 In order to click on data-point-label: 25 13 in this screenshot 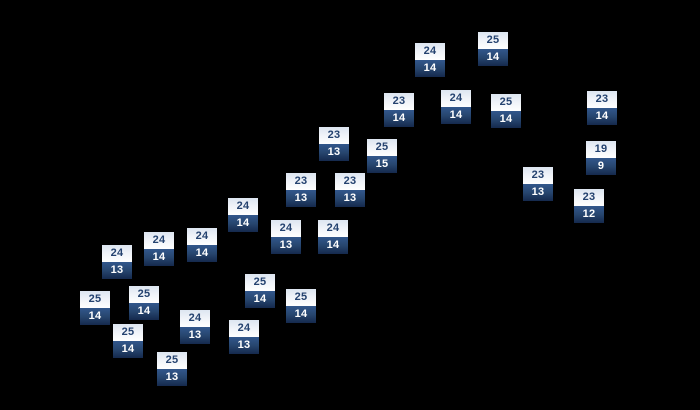, I will do `click(172, 369)`.